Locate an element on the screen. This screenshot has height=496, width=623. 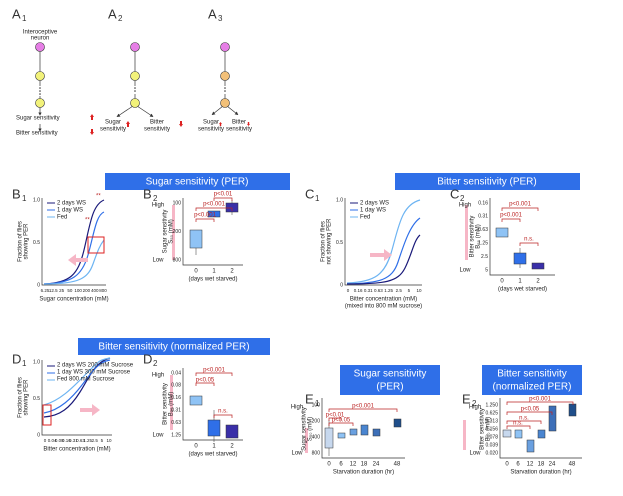
x-tick-label: 1.25 is located at coordinates (87, 440).